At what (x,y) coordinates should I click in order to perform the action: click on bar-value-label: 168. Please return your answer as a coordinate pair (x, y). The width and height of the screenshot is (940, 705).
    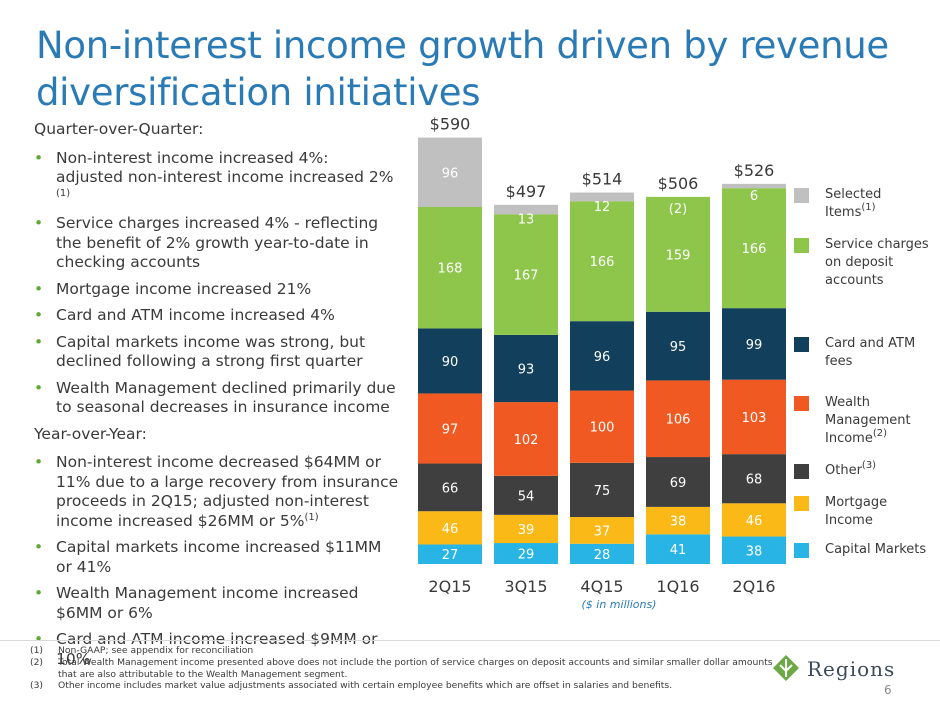
    Looking at the image, I should click on (450, 269).